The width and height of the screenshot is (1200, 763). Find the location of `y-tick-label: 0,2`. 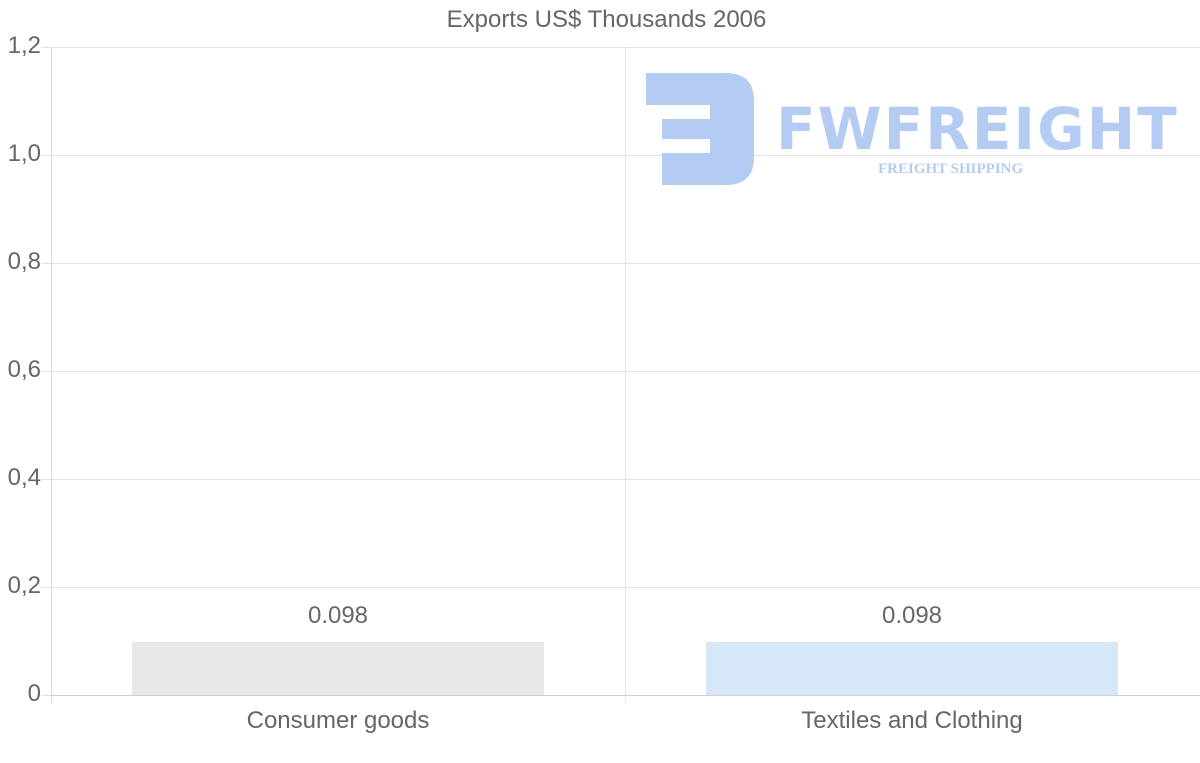

y-tick-label: 0,2 is located at coordinates (24, 585).